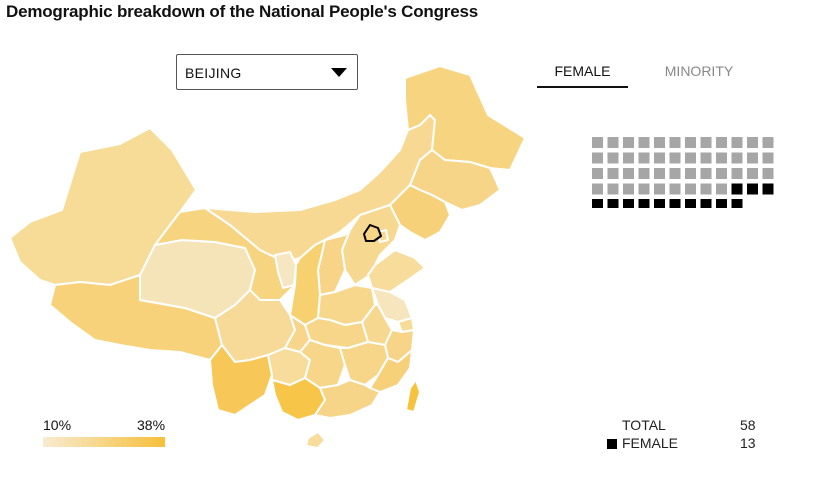 The image size is (827, 499). What do you see at coordinates (57, 425) in the screenshot?
I see `legend-min-label: 10%` at bounding box center [57, 425].